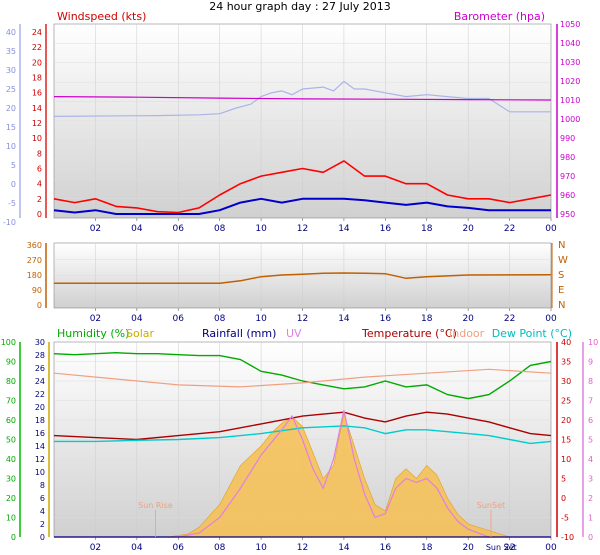 This screenshot has height=555, width=600. What do you see at coordinates (590, 459) in the screenshot?
I see `uv-ytick-label: 4` at bounding box center [590, 459].